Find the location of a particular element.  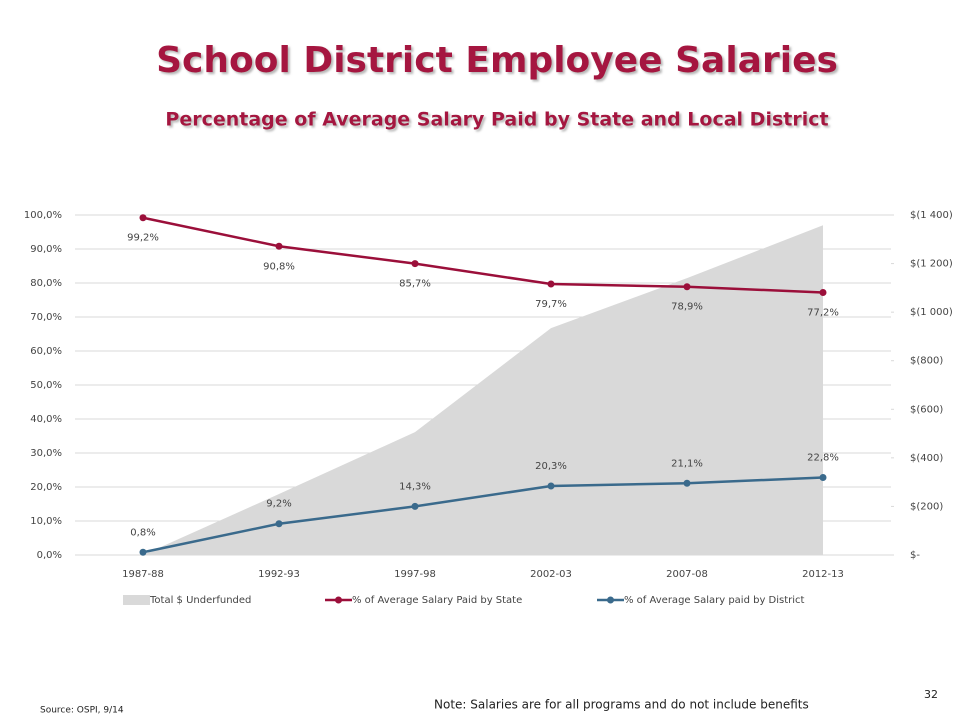

data-label: 85,7% is located at coordinates (415, 284).